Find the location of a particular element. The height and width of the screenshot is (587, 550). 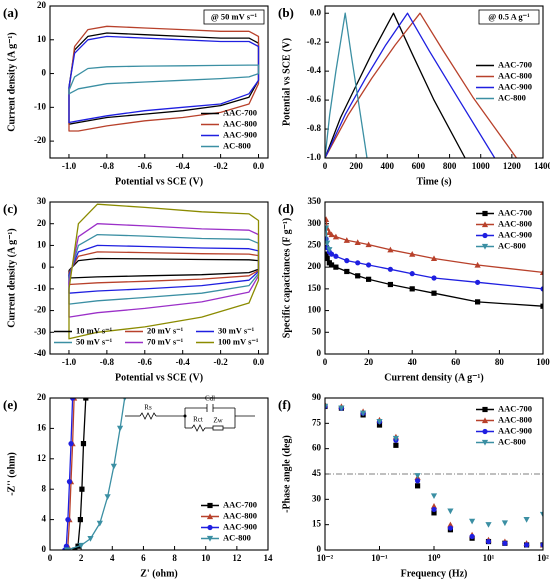

y-tick-label: 10 is located at coordinates (42, 39).